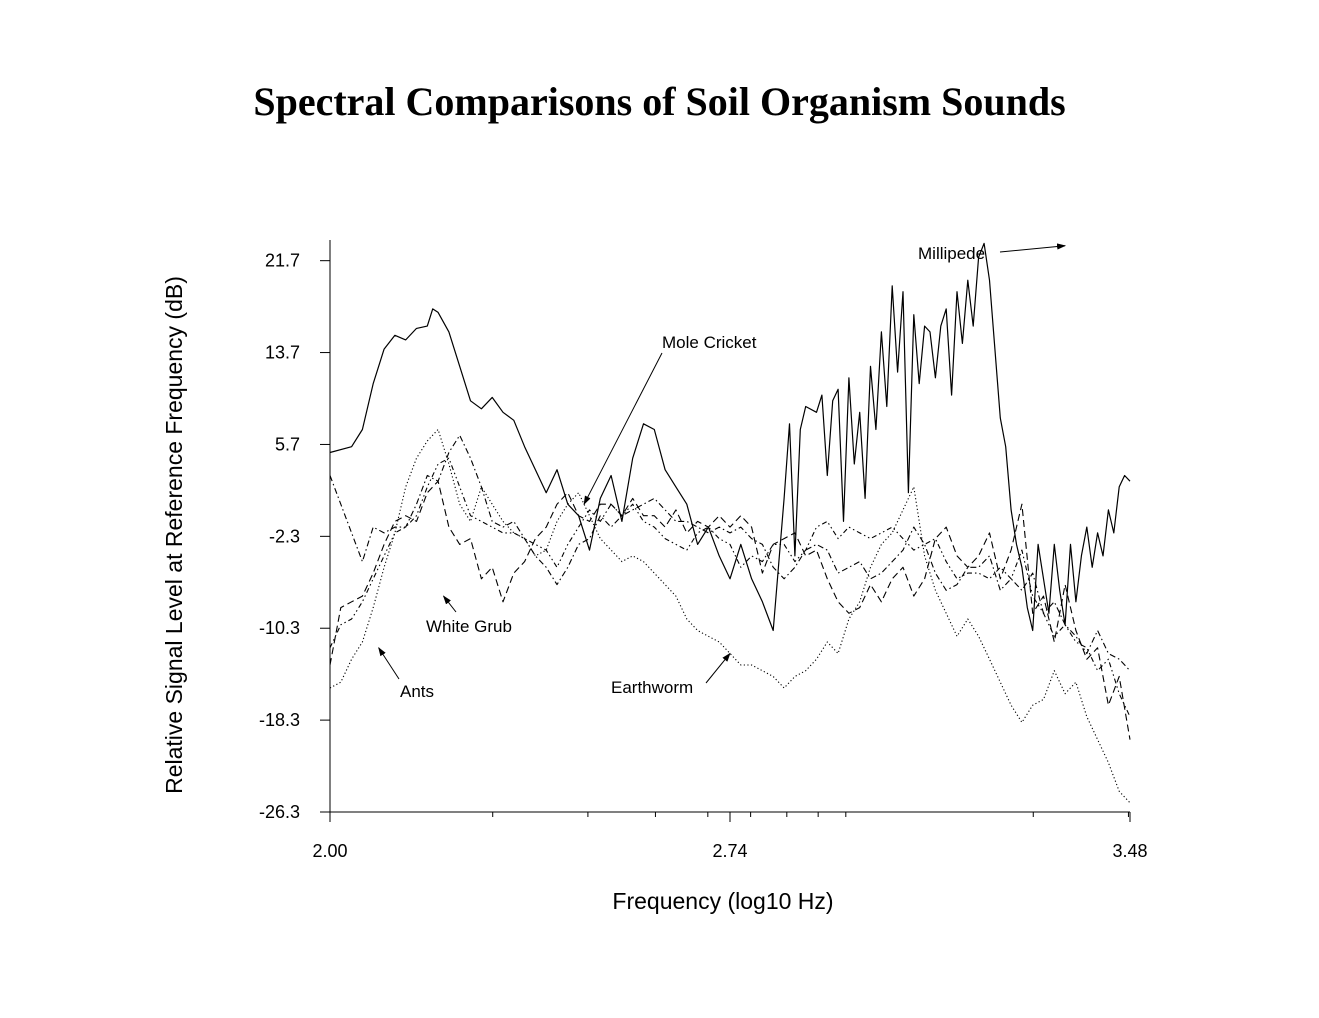  I want to click on y-axis-ticks: 21.7 13.7 5.7 -2.3 -10.3 -18.3 -26.3, so click(294, 536).